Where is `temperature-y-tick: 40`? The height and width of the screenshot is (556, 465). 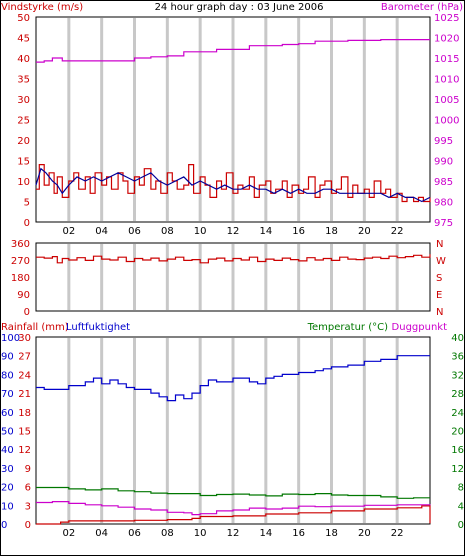
temperature-y-tick: 40 is located at coordinates (457, 338).